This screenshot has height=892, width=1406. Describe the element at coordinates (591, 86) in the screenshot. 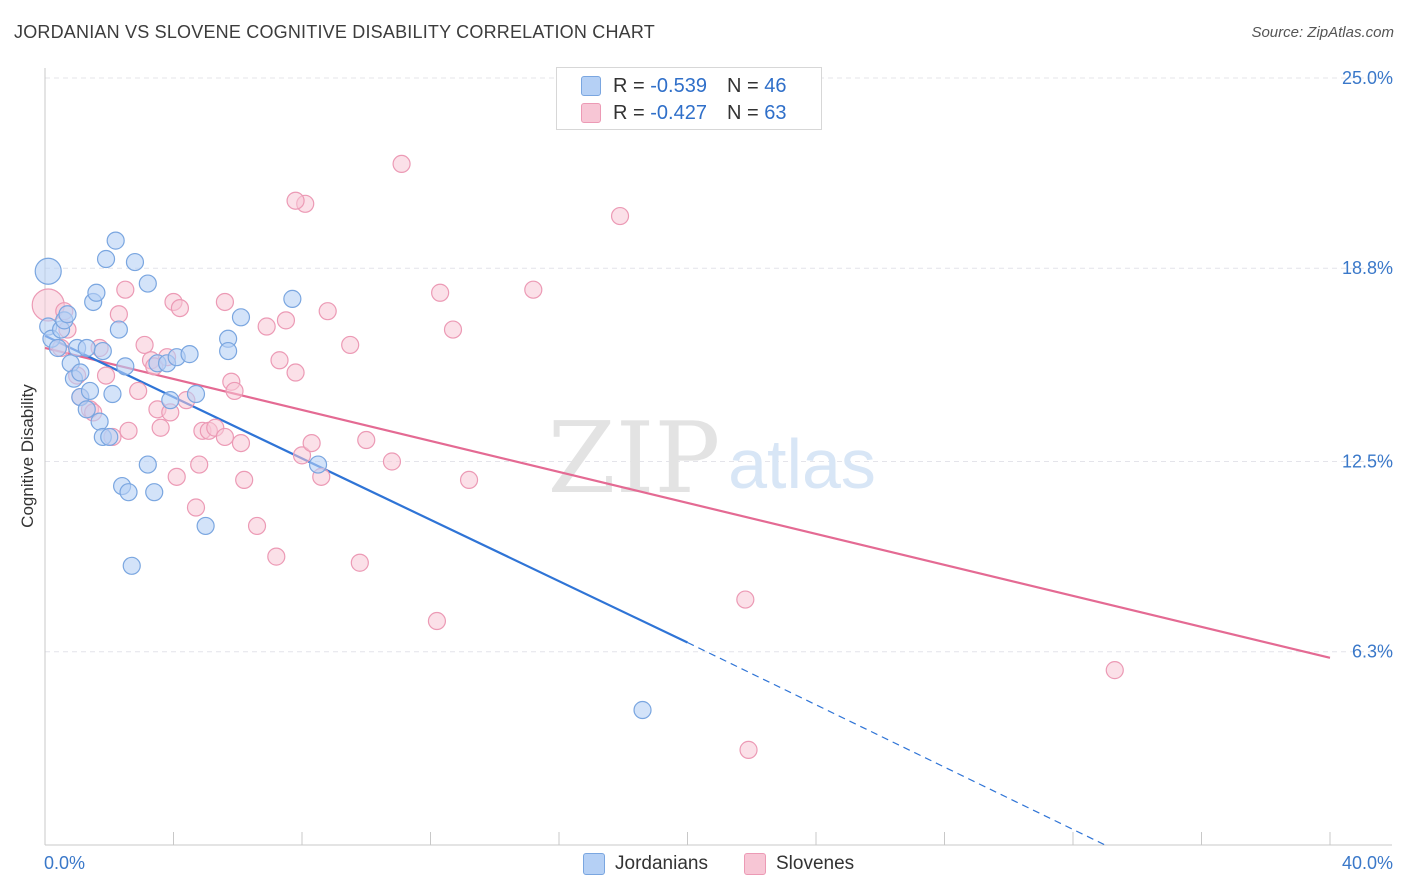

I see `jordanians-swatch` at that location.